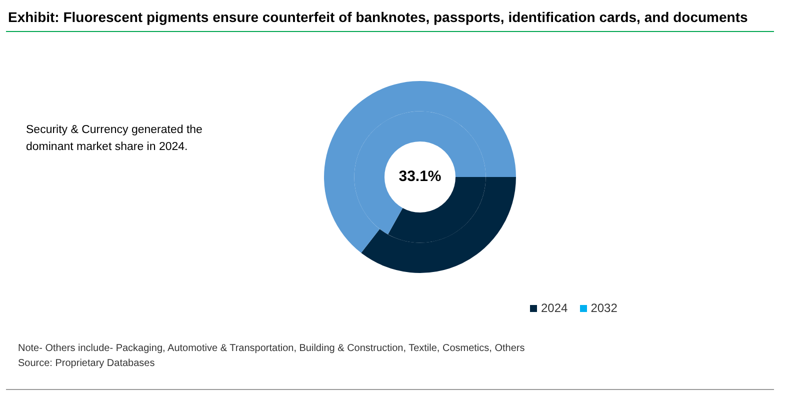 This screenshot has height=399, width=785. What do you see at coordinates (87, 364) in the screenshot?
I see `source-note: Source: Proprietary Databases` at bounding box center [87, 364].